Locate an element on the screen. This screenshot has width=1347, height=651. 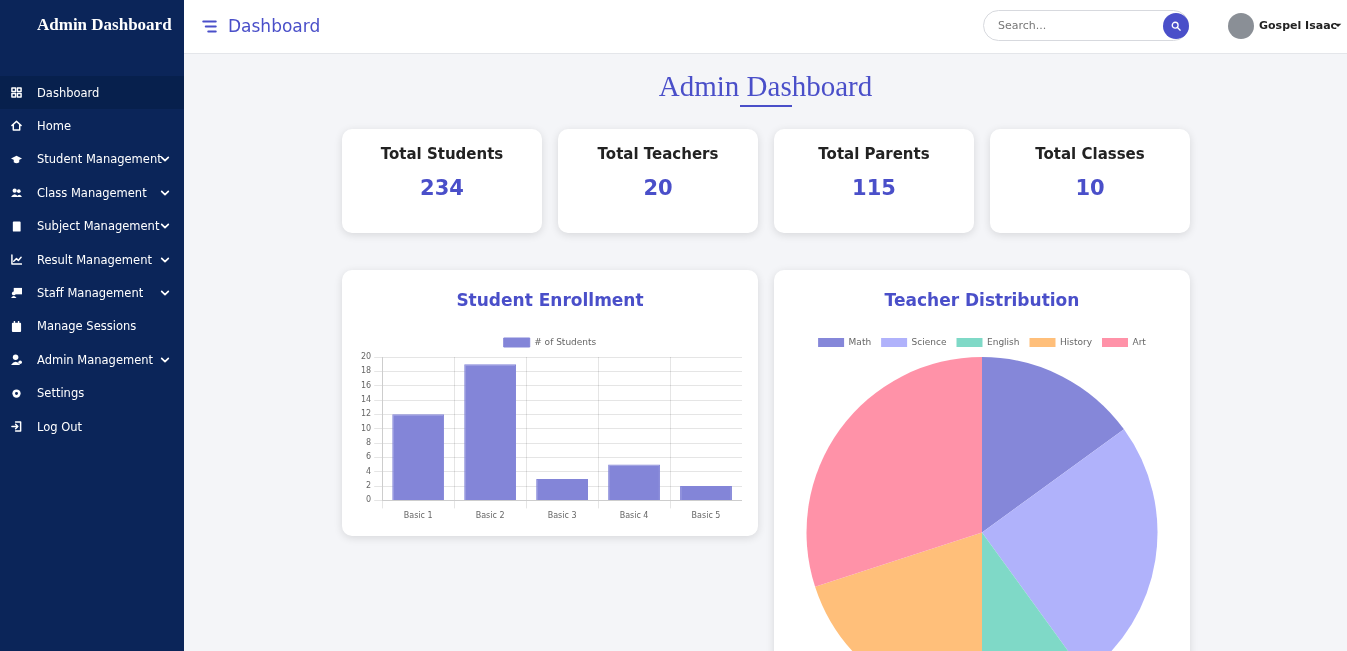
text: Student Management is located at coordinates (99, 159).